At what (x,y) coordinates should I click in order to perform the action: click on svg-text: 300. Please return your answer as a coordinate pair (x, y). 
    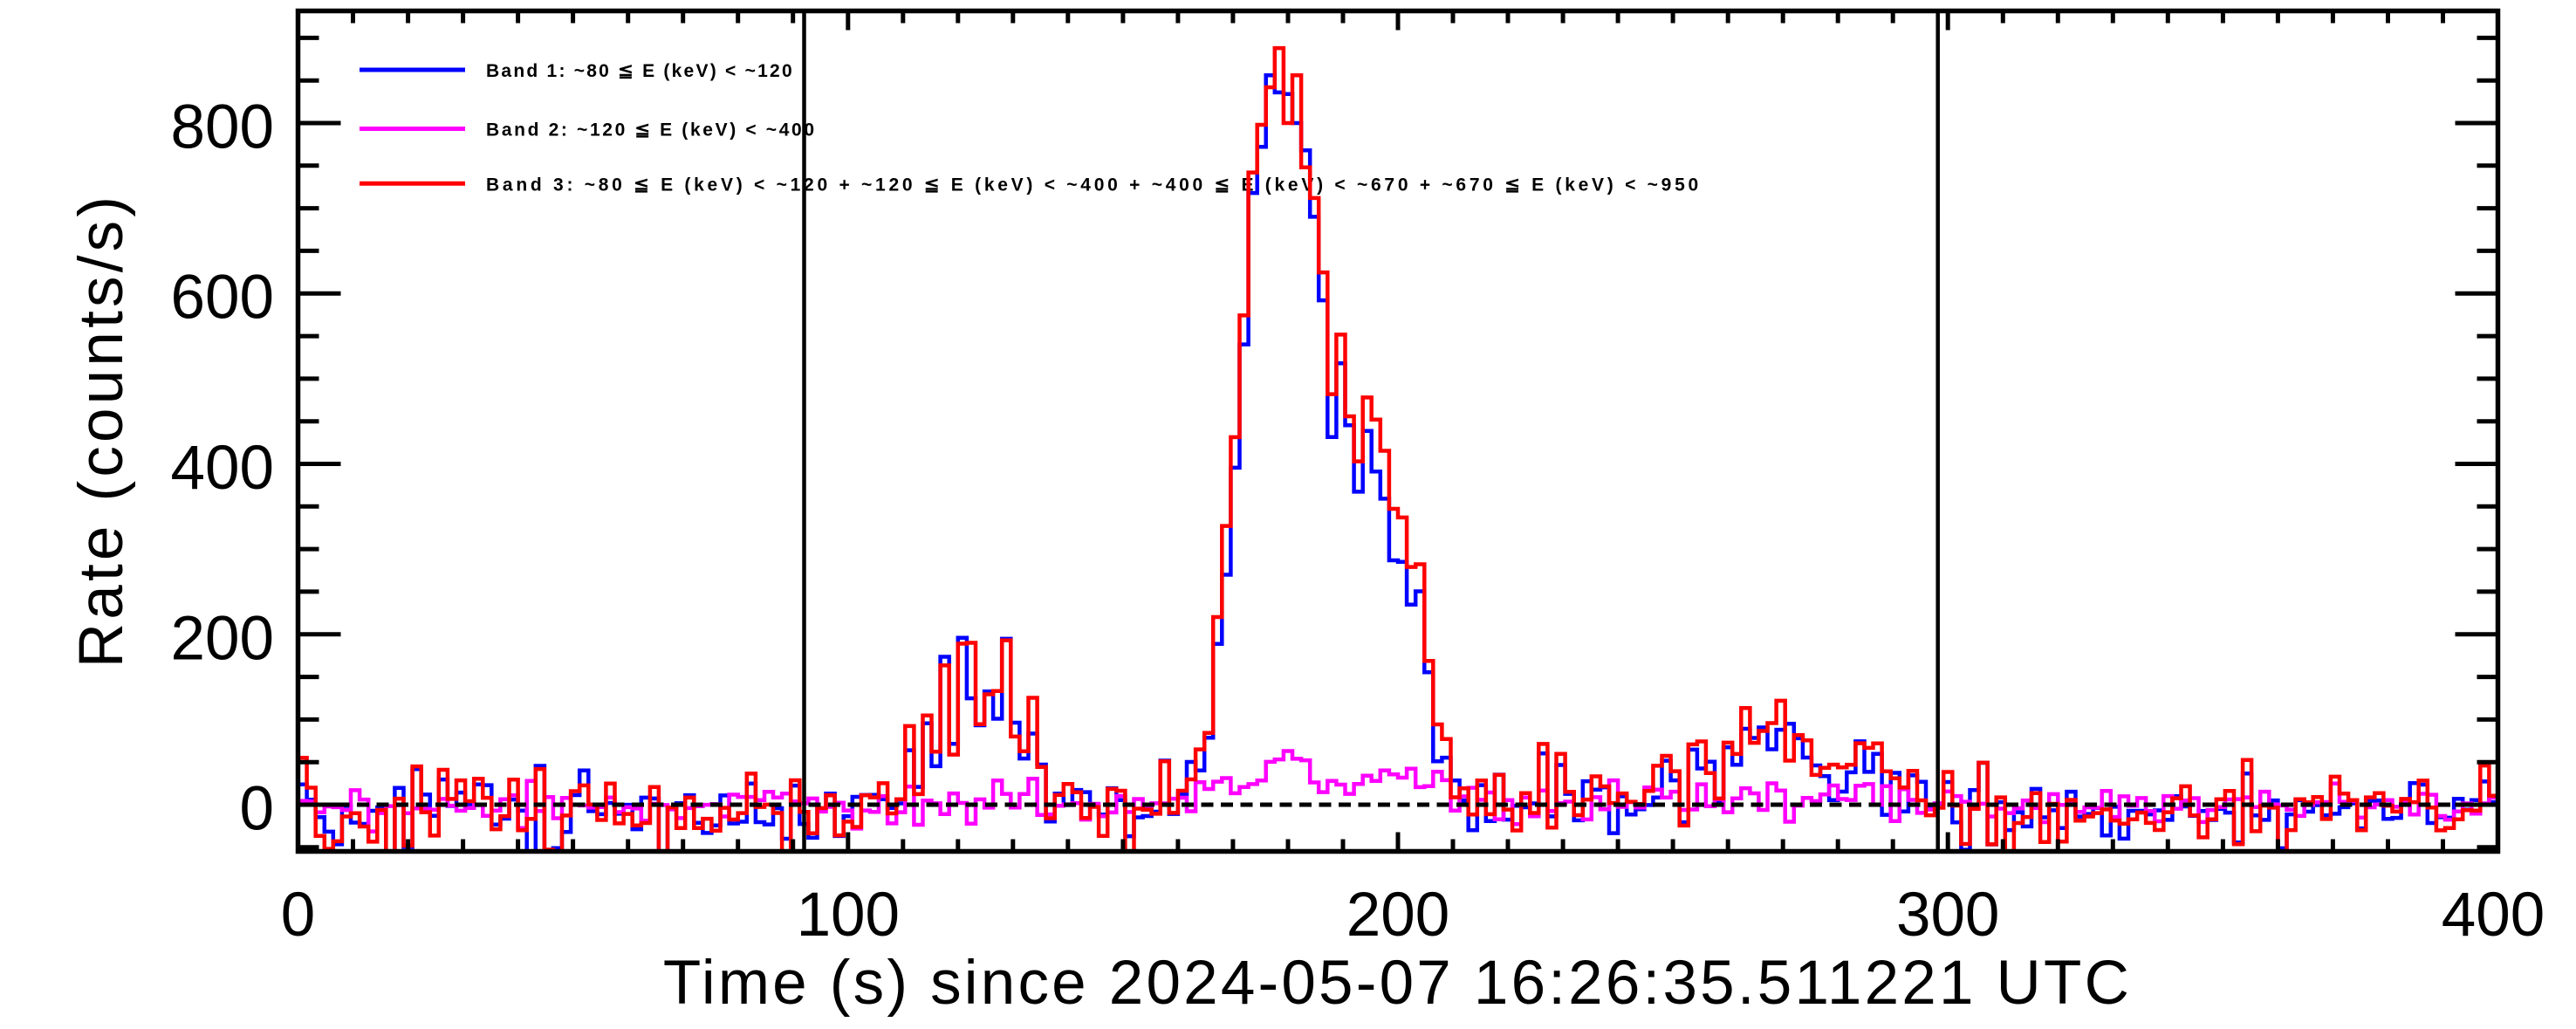
    Looking at the image, I should click on (1948, 915).